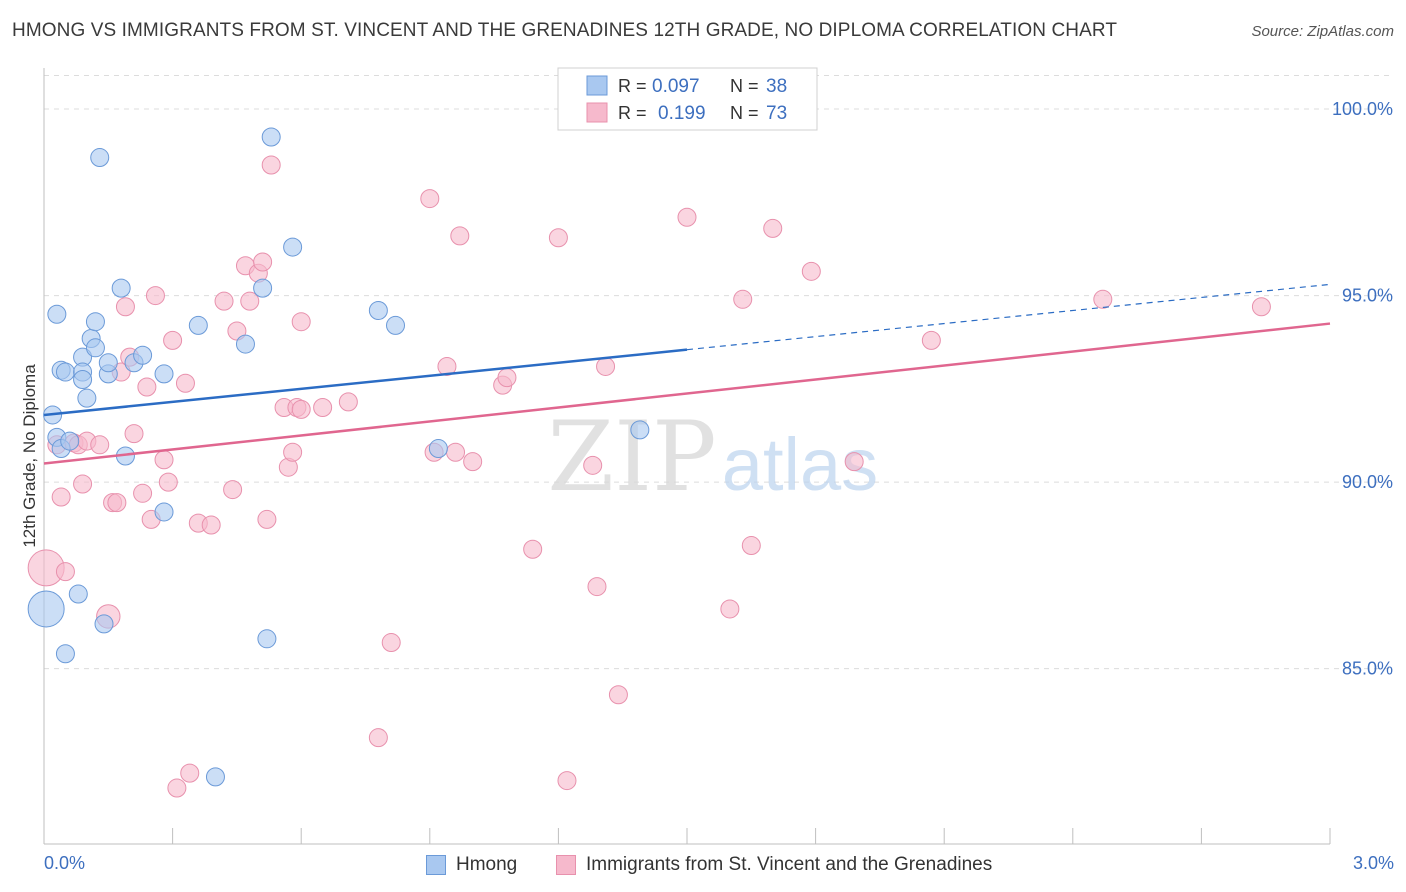 The width and height of the screenshot is (1406, 892). I want to click on svg-immigrant-trend-line, so click(687, 393).